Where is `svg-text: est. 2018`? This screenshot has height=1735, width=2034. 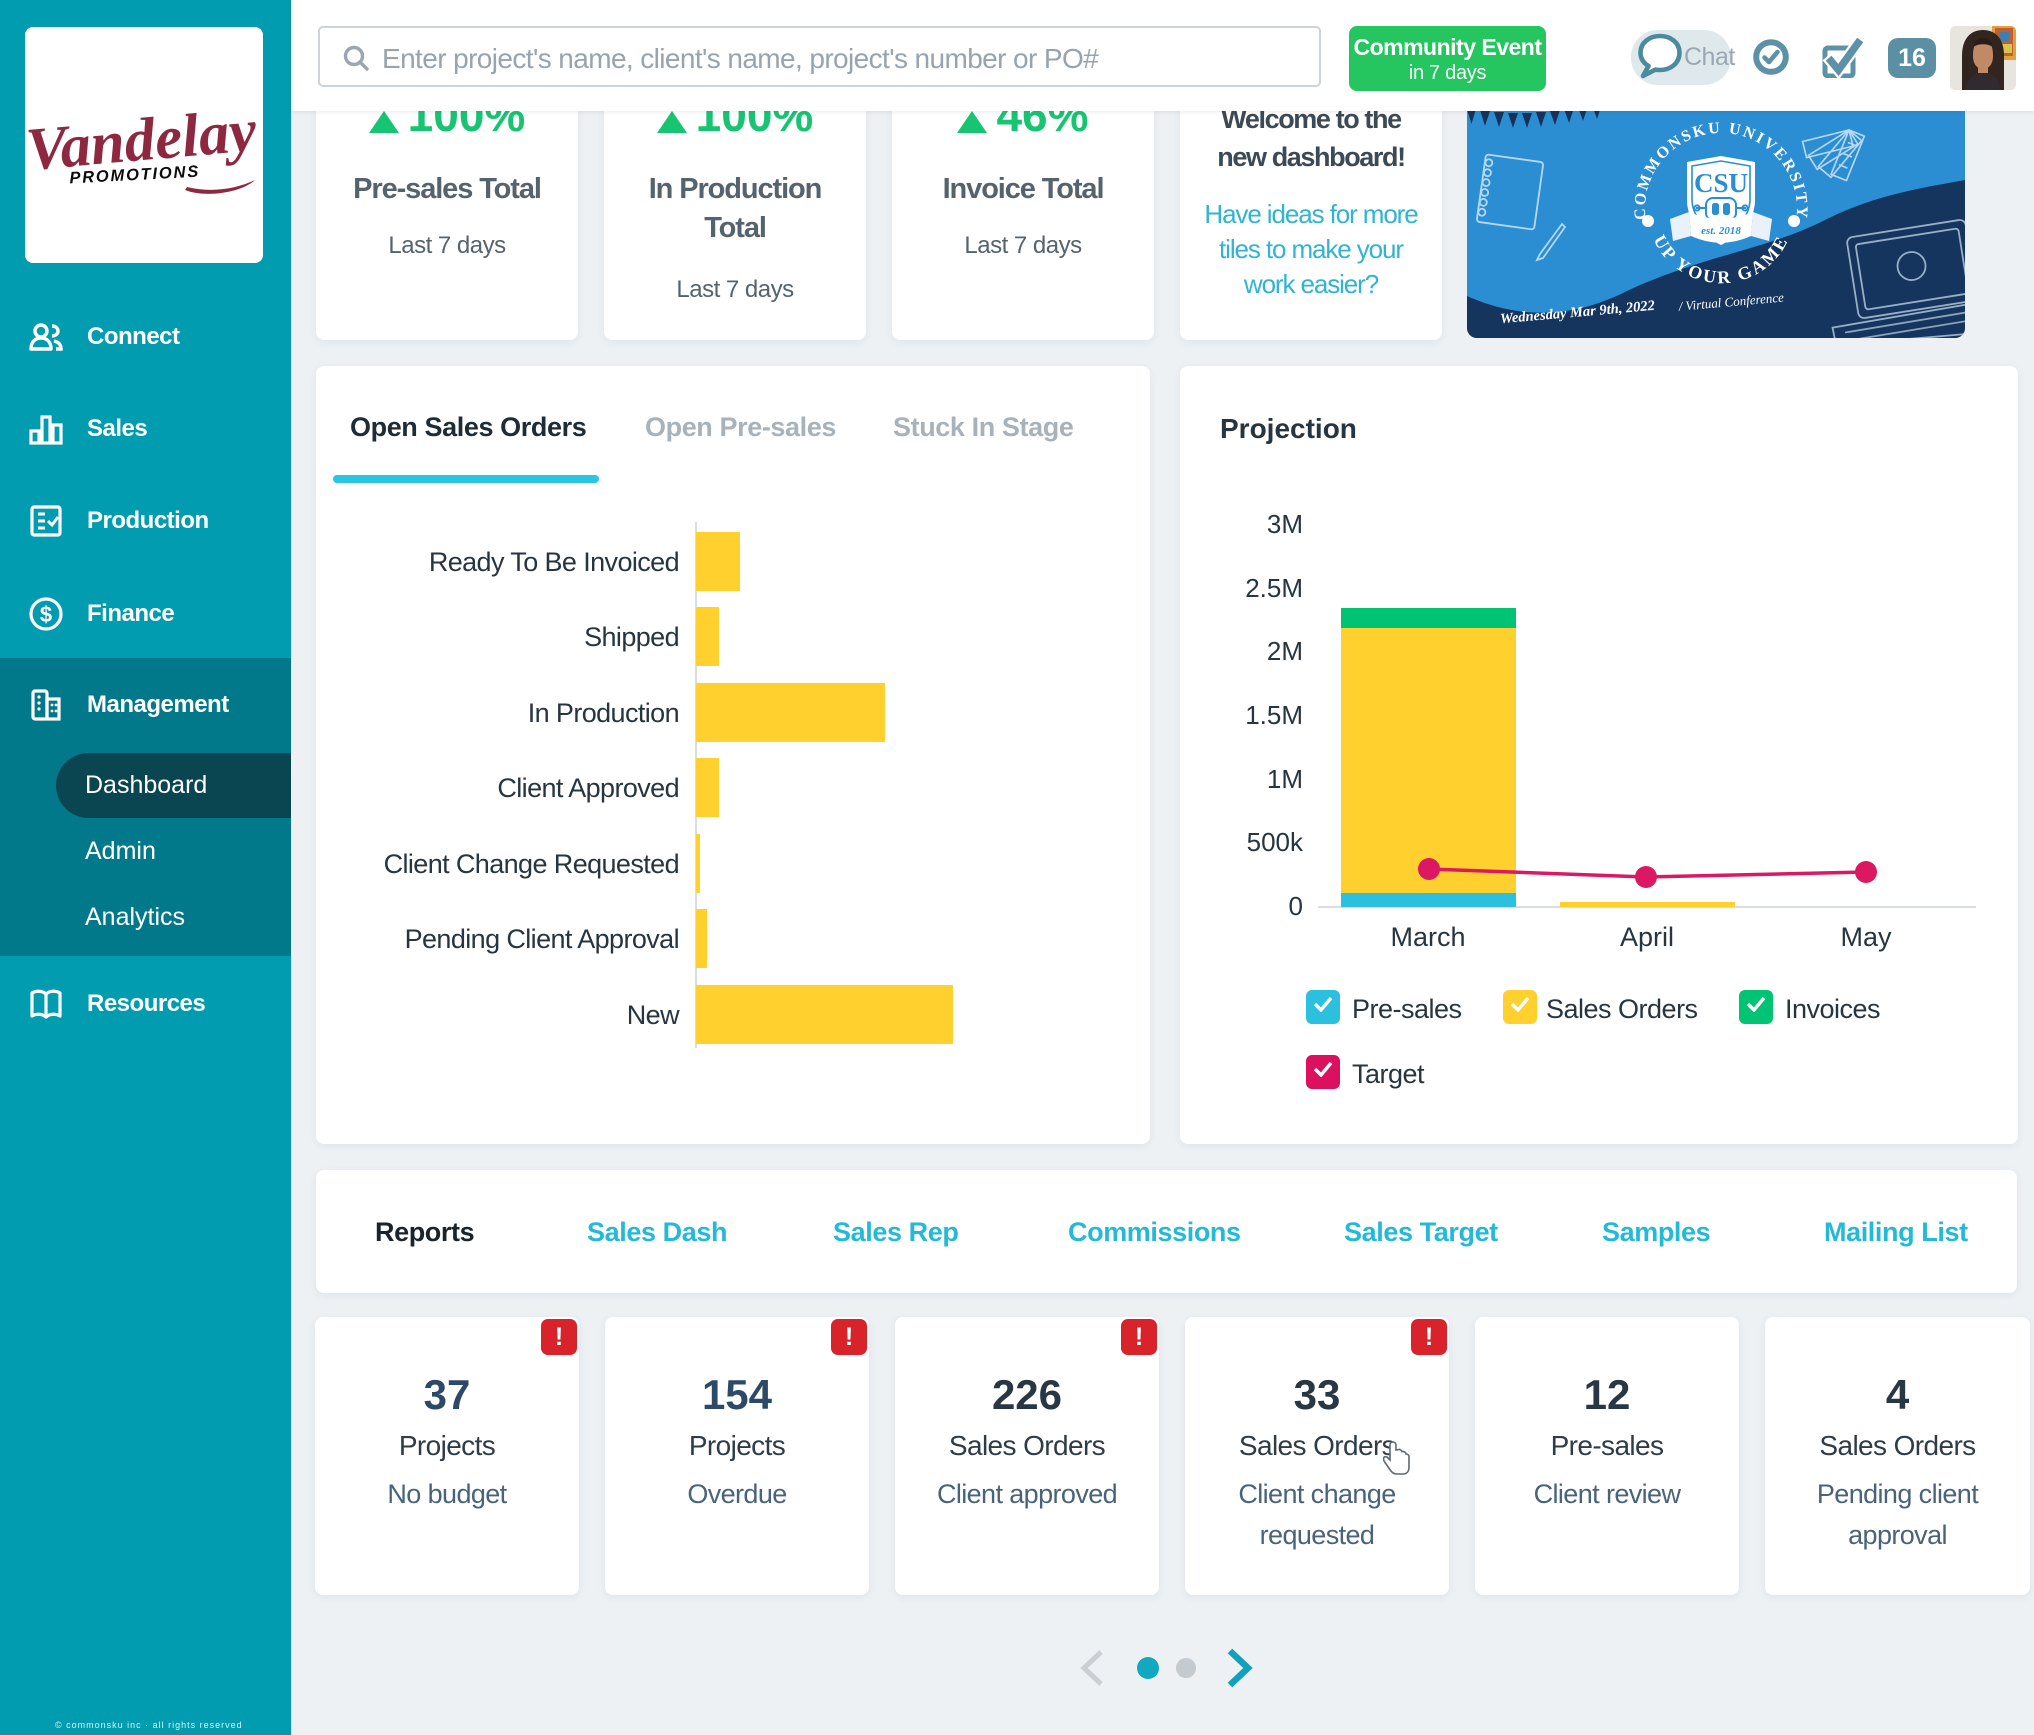
svg-text: est. 2018 is located at coordinates (1721, 231).